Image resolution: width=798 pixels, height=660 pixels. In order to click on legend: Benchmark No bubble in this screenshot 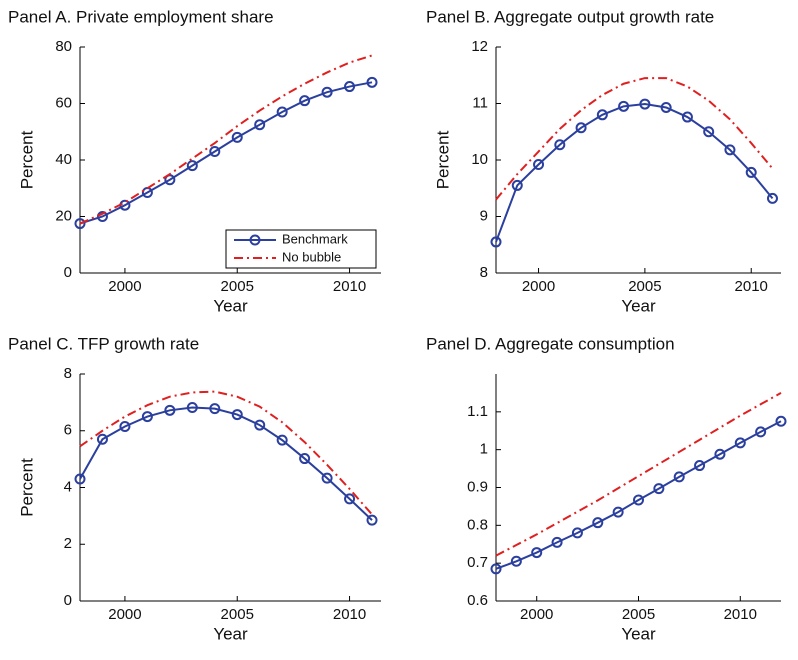, I will do `click(301, 249)`.